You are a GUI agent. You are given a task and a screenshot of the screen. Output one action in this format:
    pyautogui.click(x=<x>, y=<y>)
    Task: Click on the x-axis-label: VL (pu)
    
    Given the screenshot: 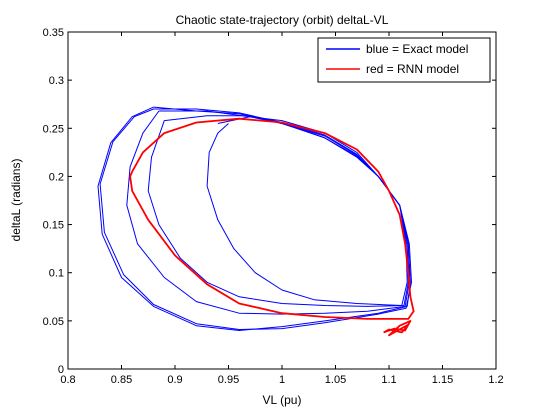 What is the action you would take?
    pyautogui.click(x=282, y=400)
    